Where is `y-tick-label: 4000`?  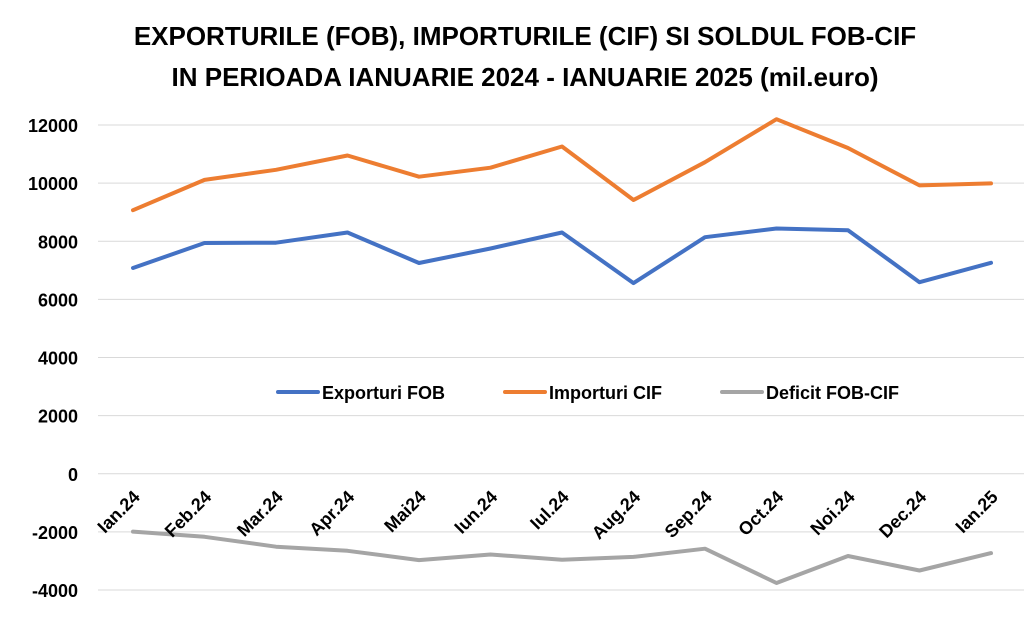 y-tick-label: 4000 is located at coordinates (58, 359).